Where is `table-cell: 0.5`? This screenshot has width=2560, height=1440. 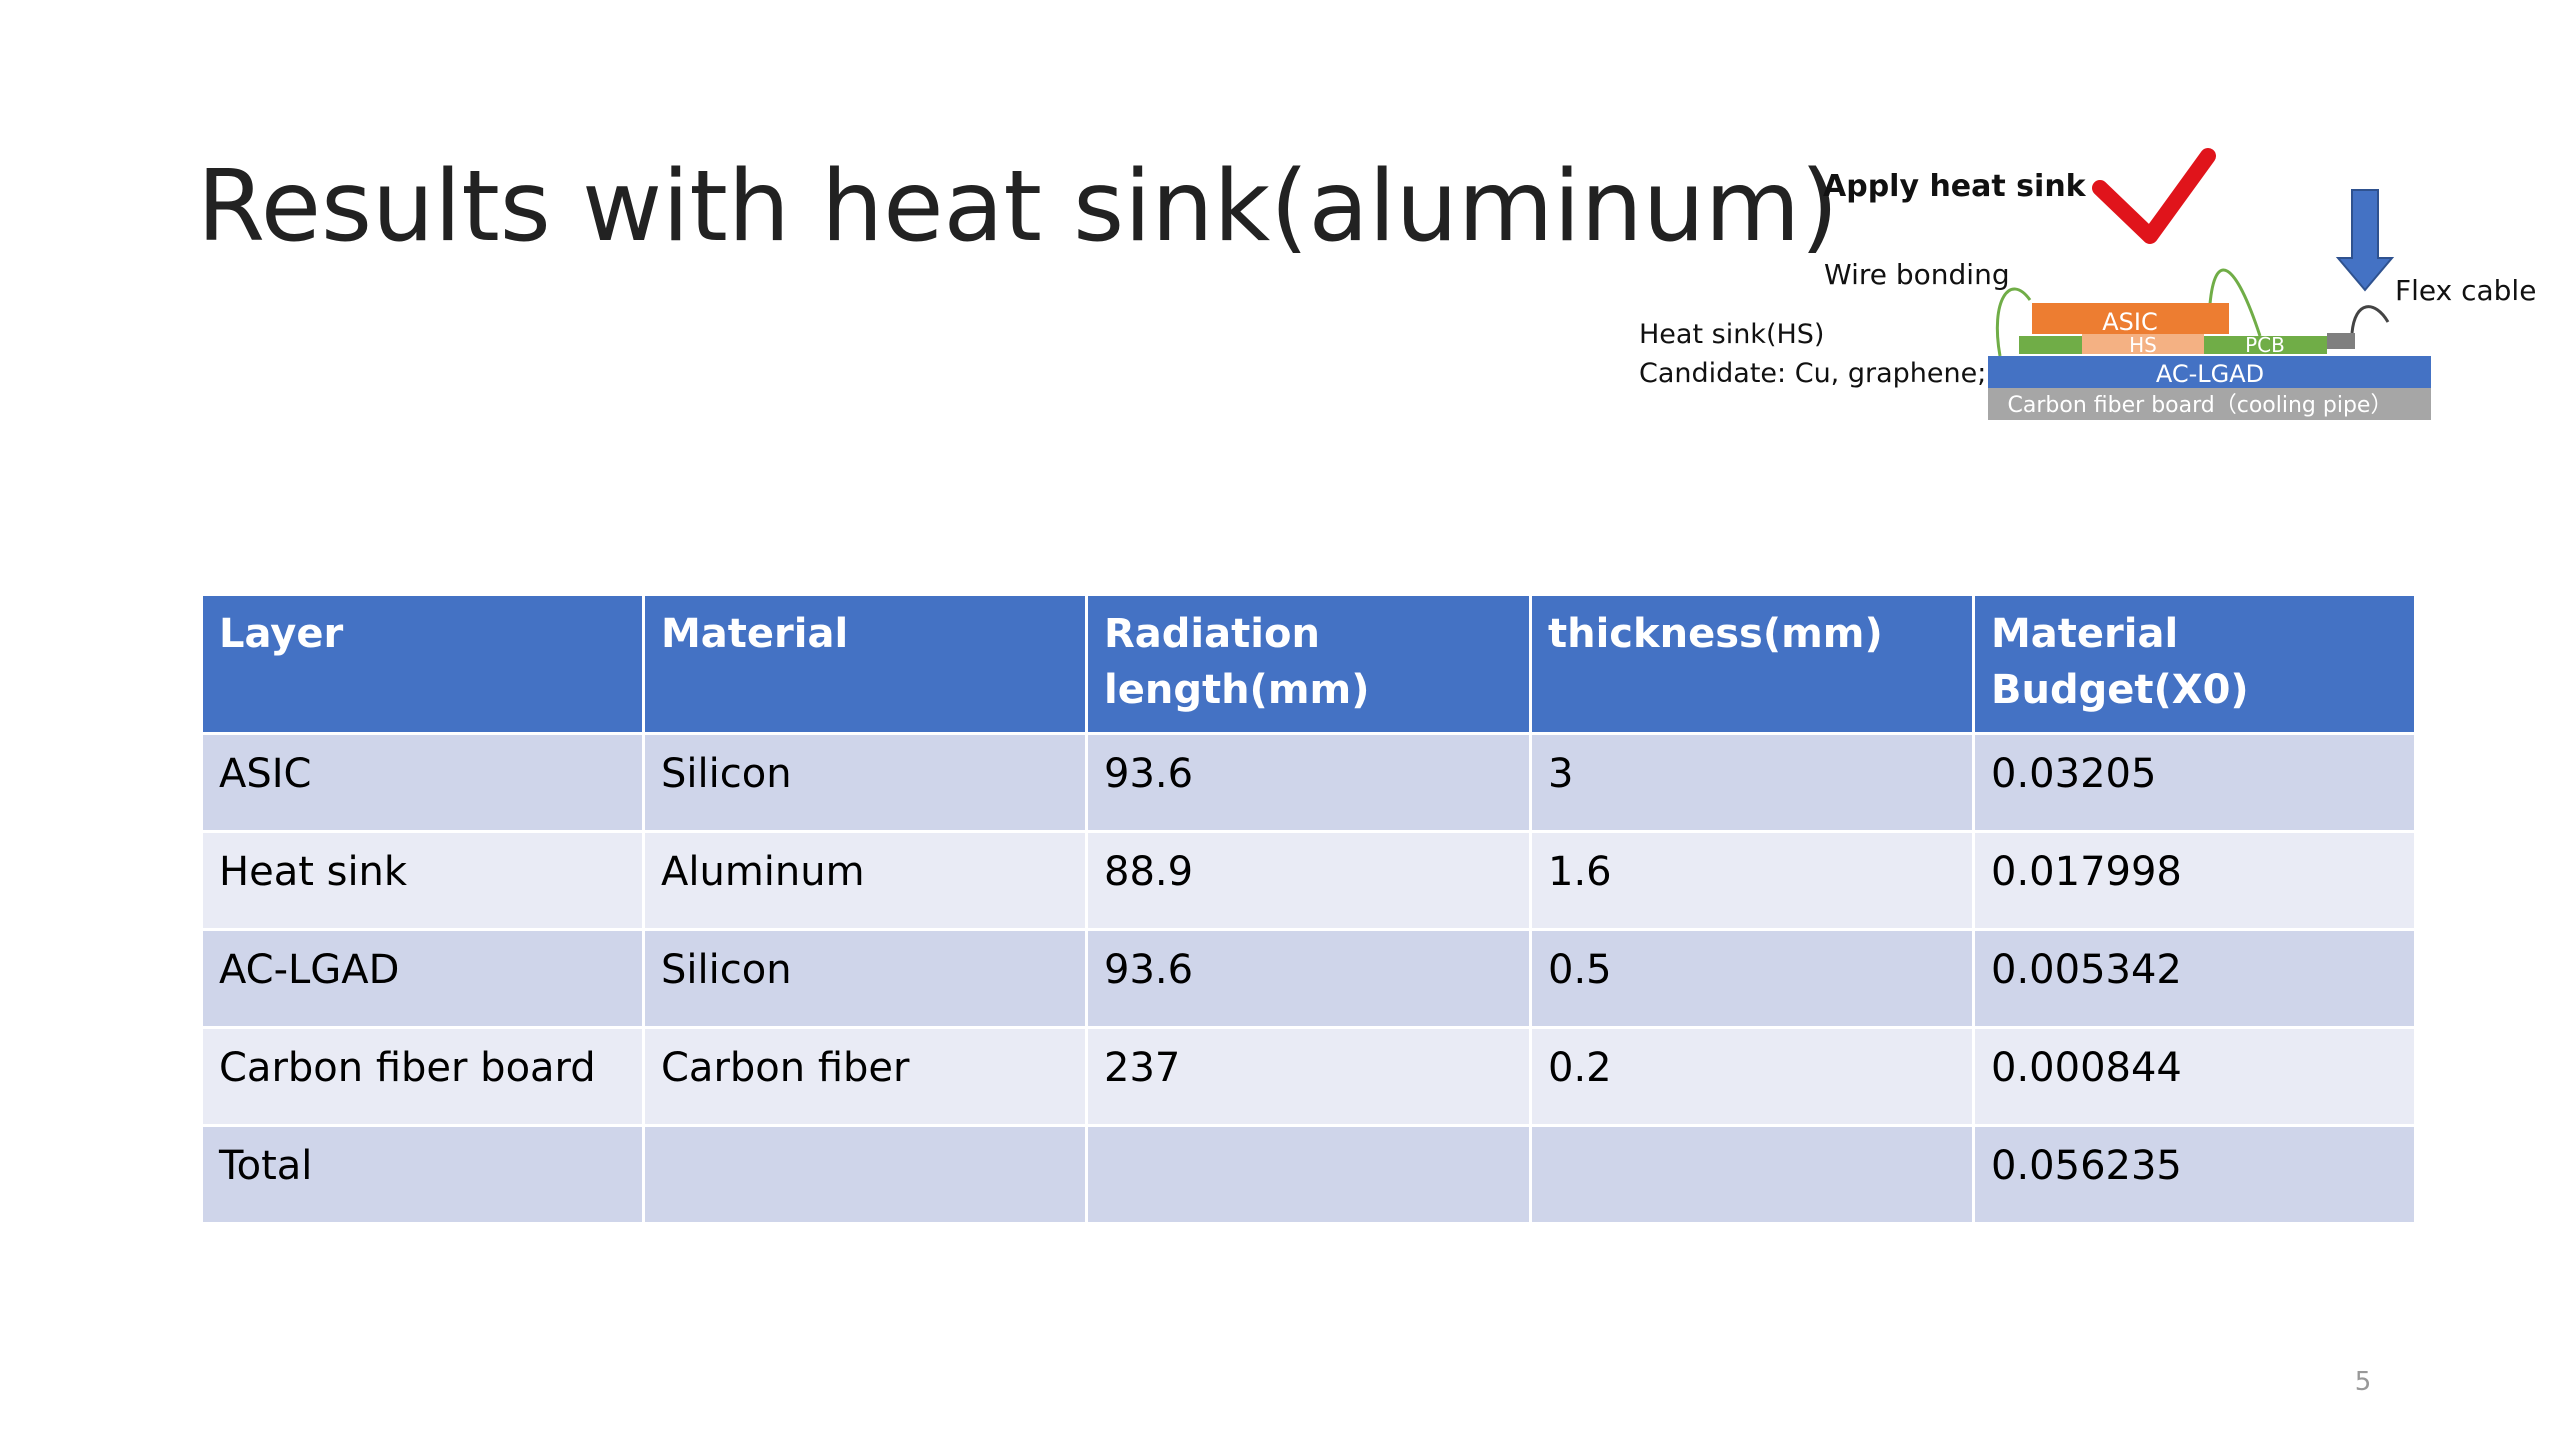 table-cell: 0.5 is located at coordinates (1752, 978).